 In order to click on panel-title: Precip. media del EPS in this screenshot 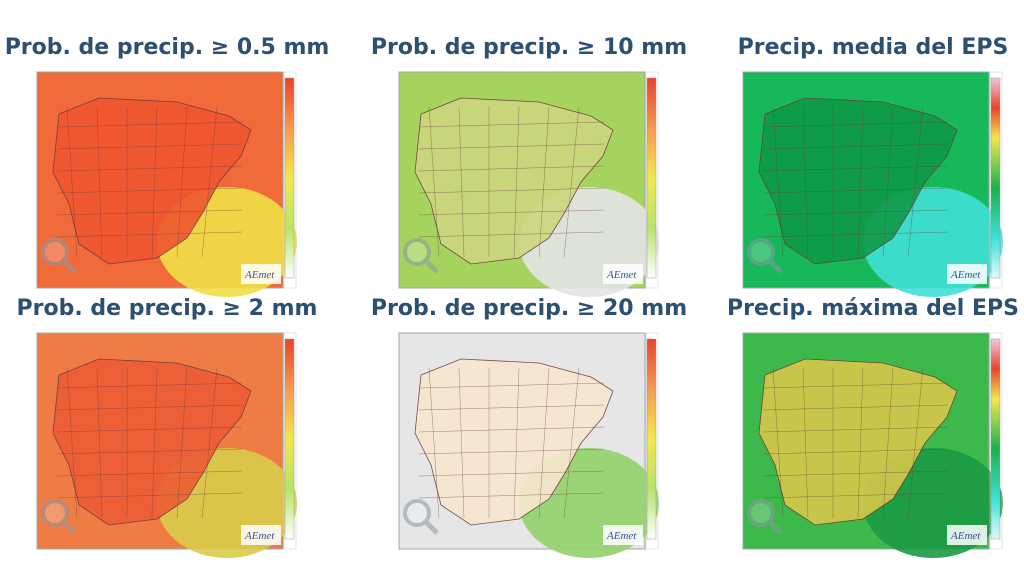, I will do `click(873, 47)`.